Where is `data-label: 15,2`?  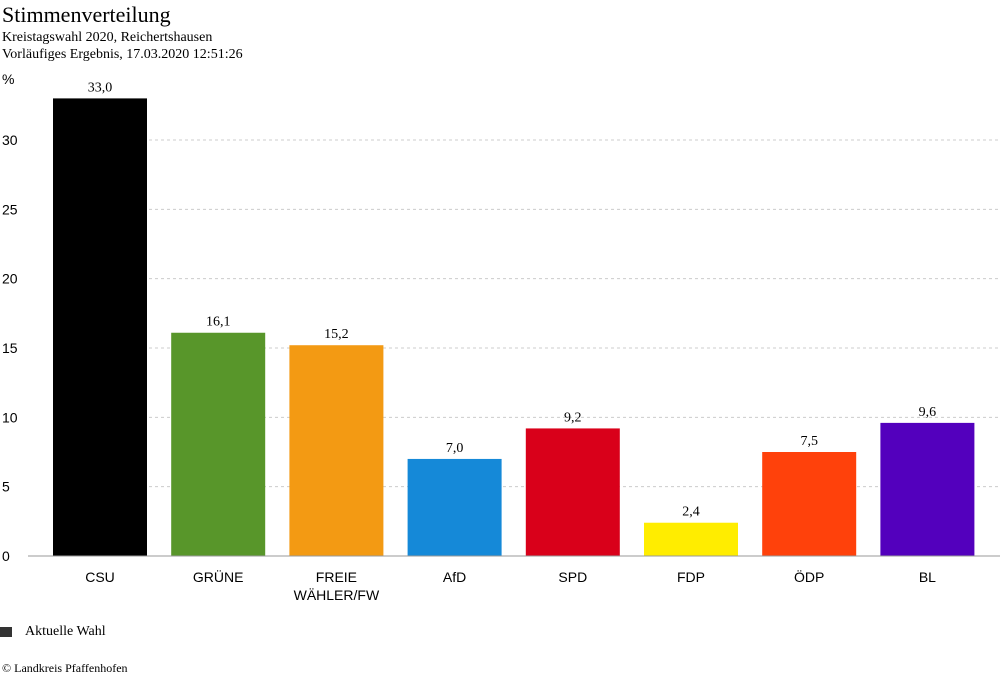 data-label: 15,2 is located at coordinates (336, 334).